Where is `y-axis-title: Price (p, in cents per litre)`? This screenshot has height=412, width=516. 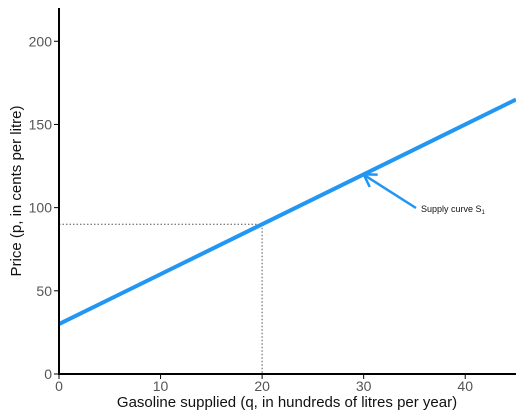
y-axis-title: Price (p, in cents per litre) is located at coordinates (16, 191).